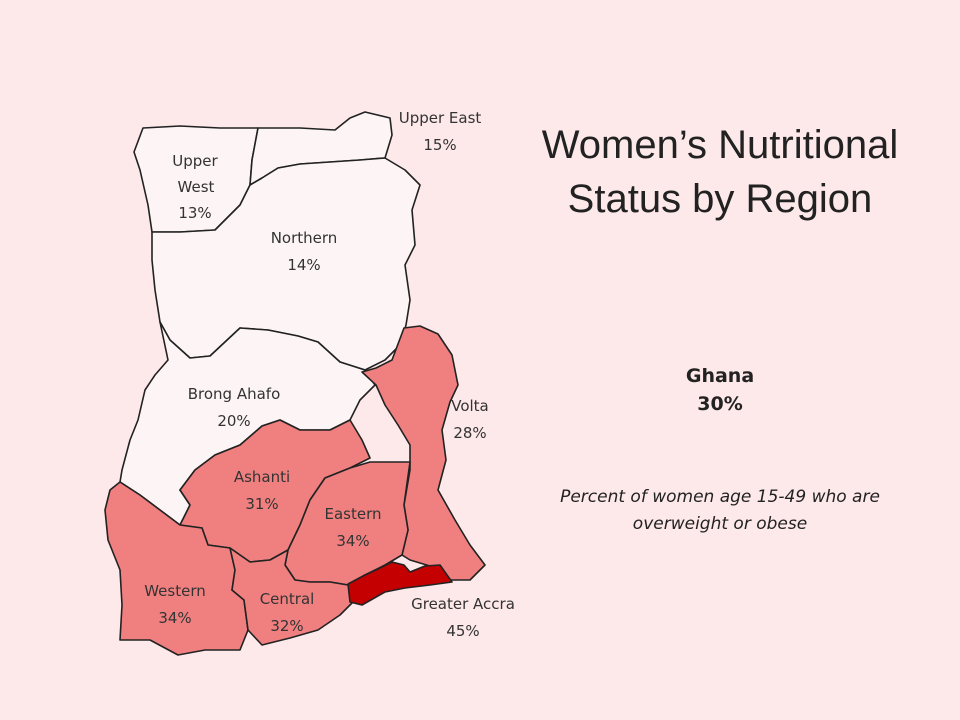 This screenshot has width=960, height=720. Describe the element at coordinates (720, 376) in the screenshot. I see `national-name: Ghana` at that location.